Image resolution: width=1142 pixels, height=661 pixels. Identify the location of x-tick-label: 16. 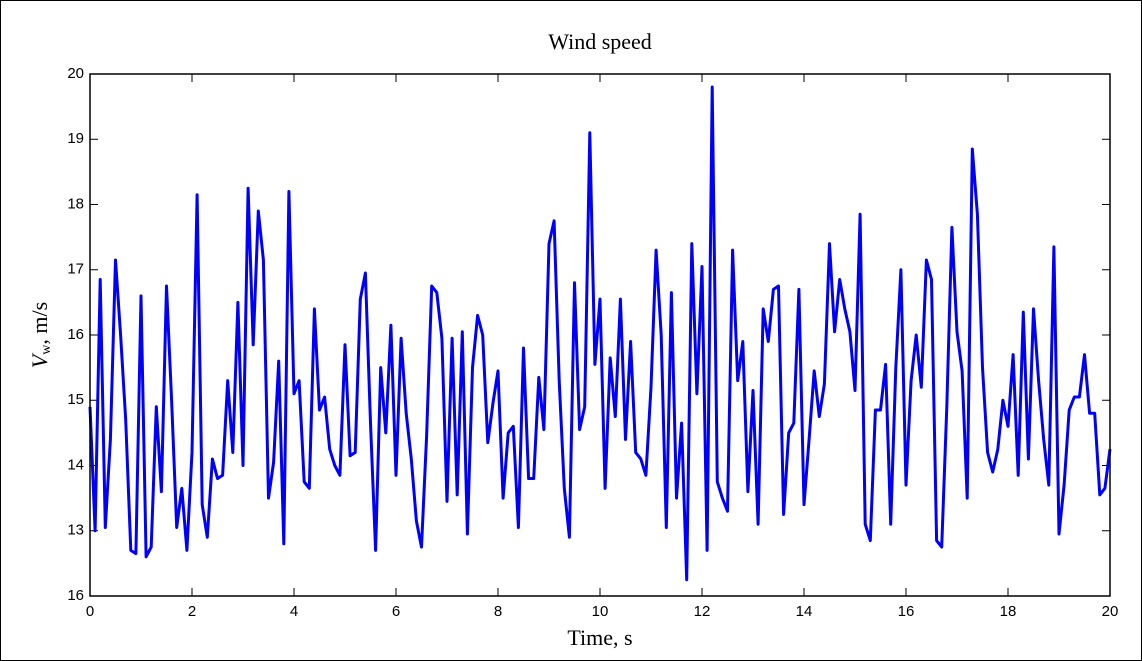
(906, 611).